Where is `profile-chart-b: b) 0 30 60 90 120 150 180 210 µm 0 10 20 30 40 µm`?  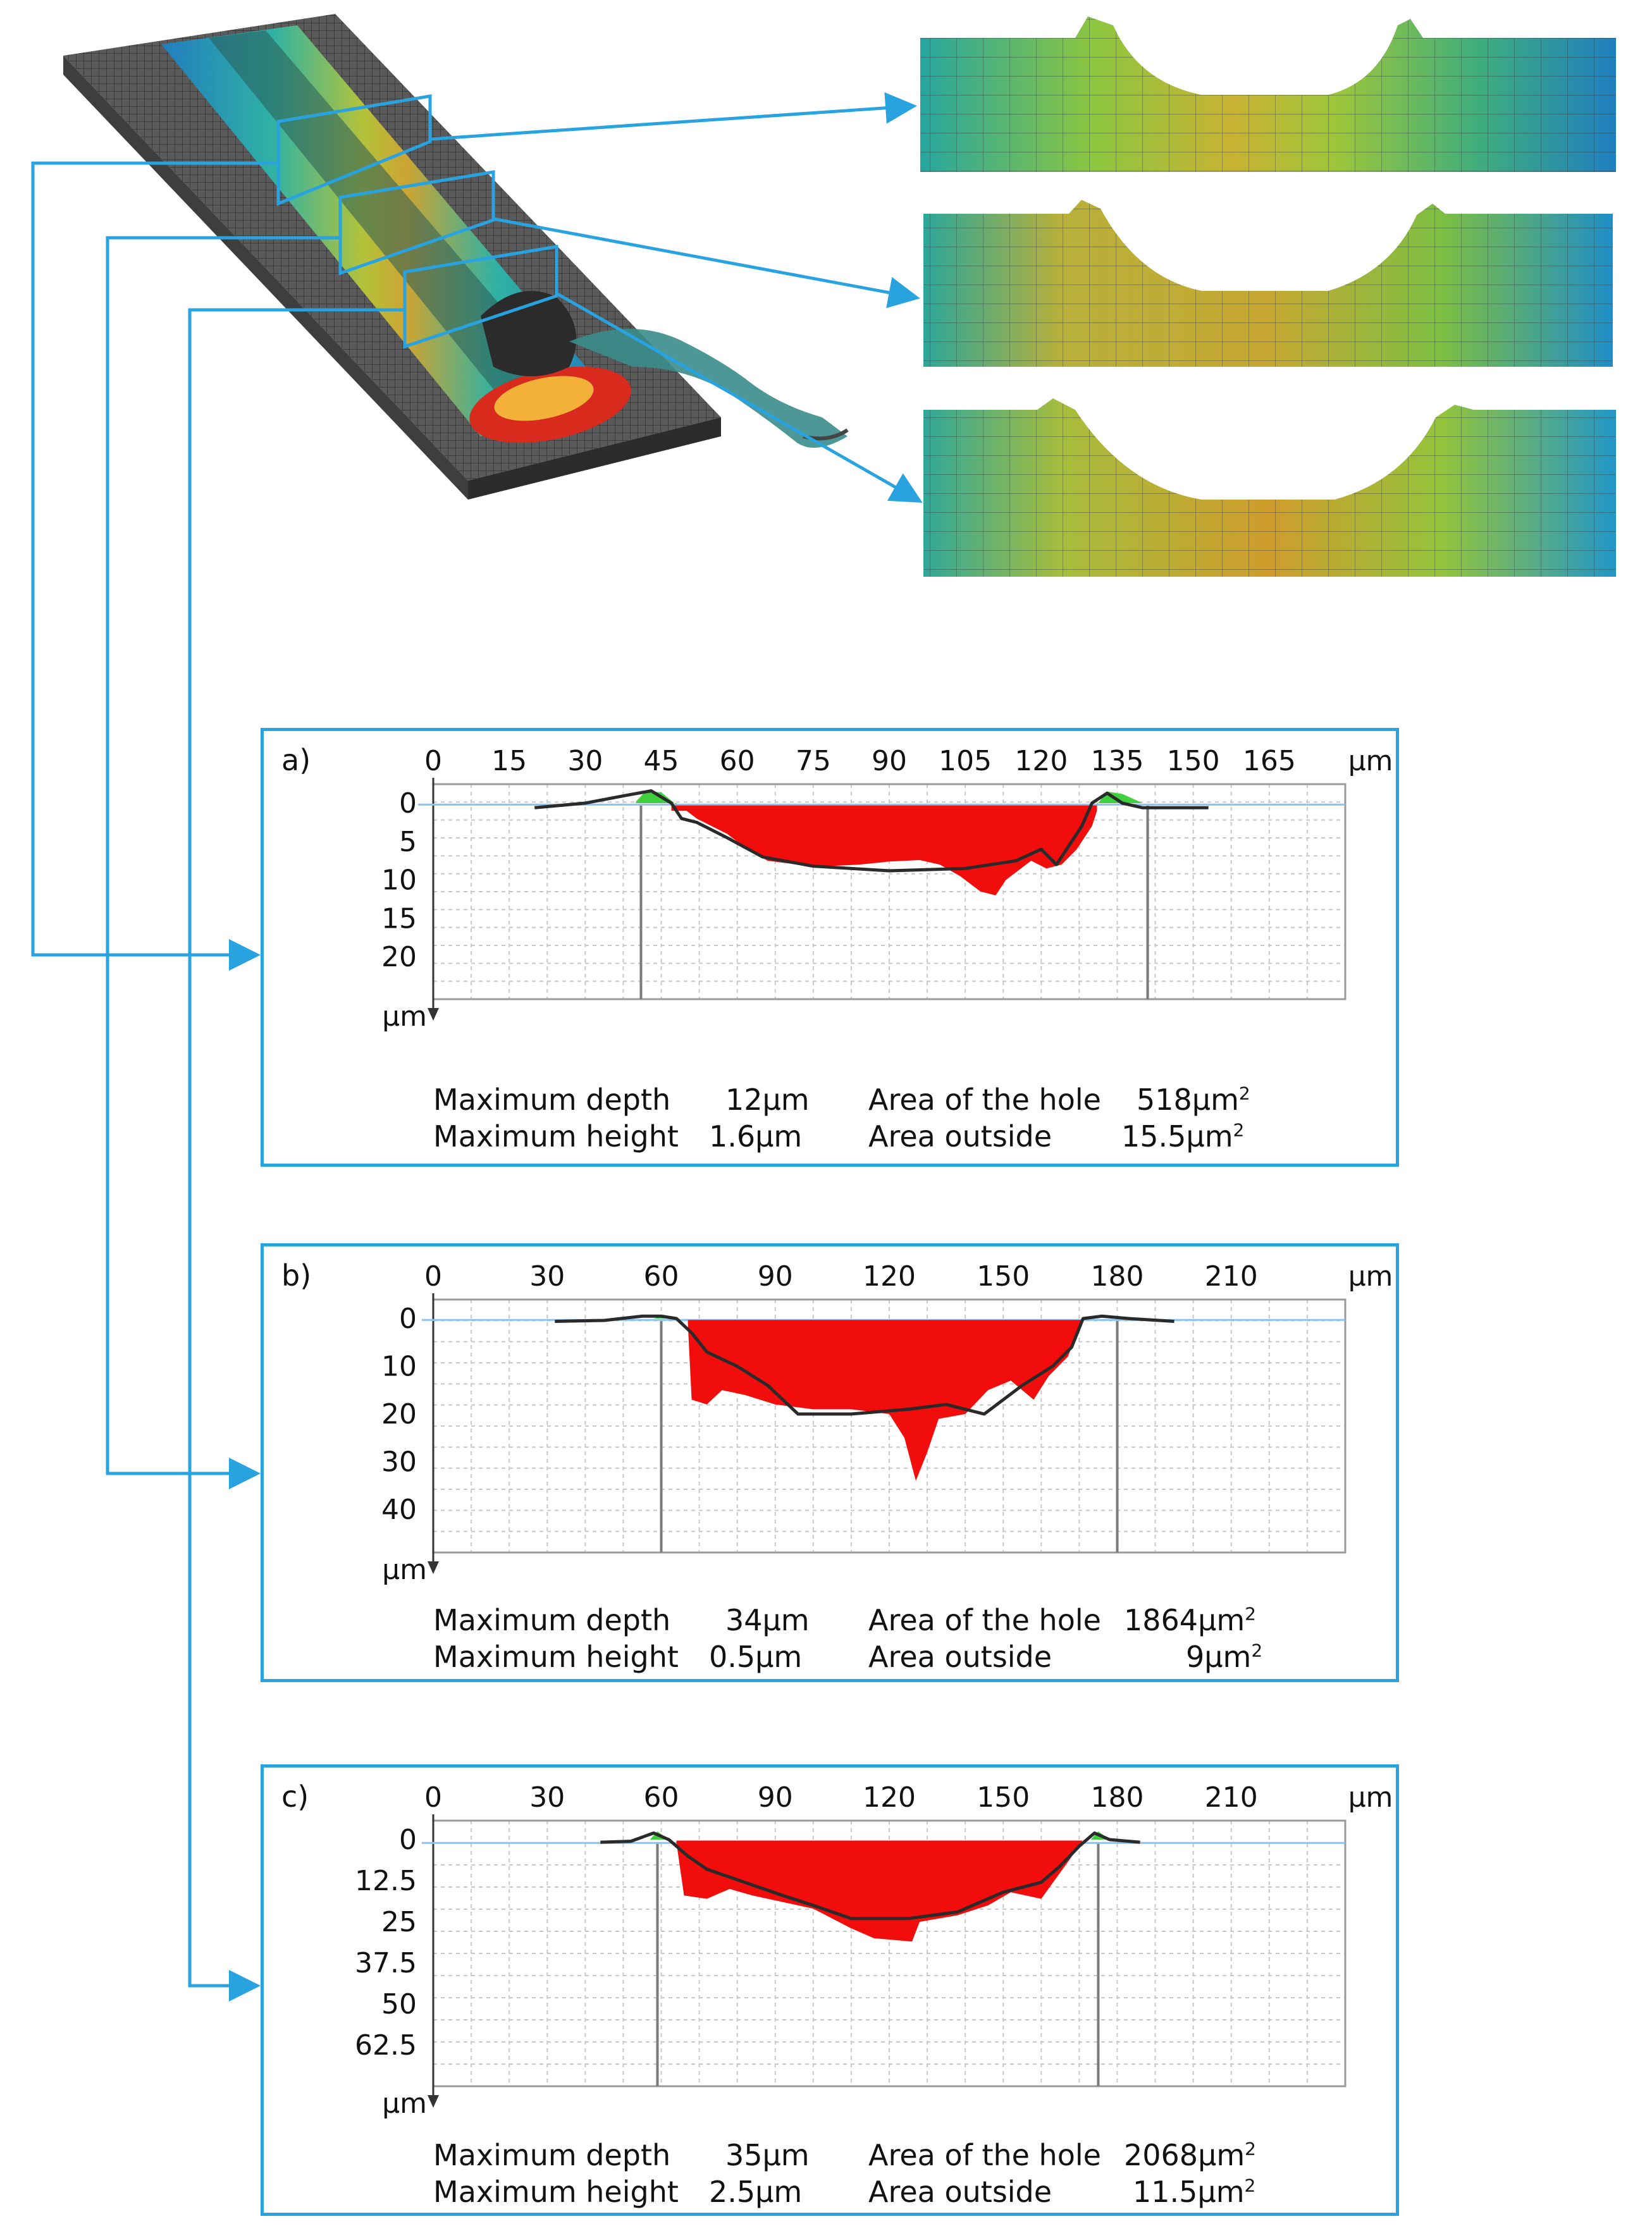 profile-chart-b: b) 0 30 60 90 120 150 180 210 µm 0 10 20 30 40 µm is located at coordinates (837, 1422).